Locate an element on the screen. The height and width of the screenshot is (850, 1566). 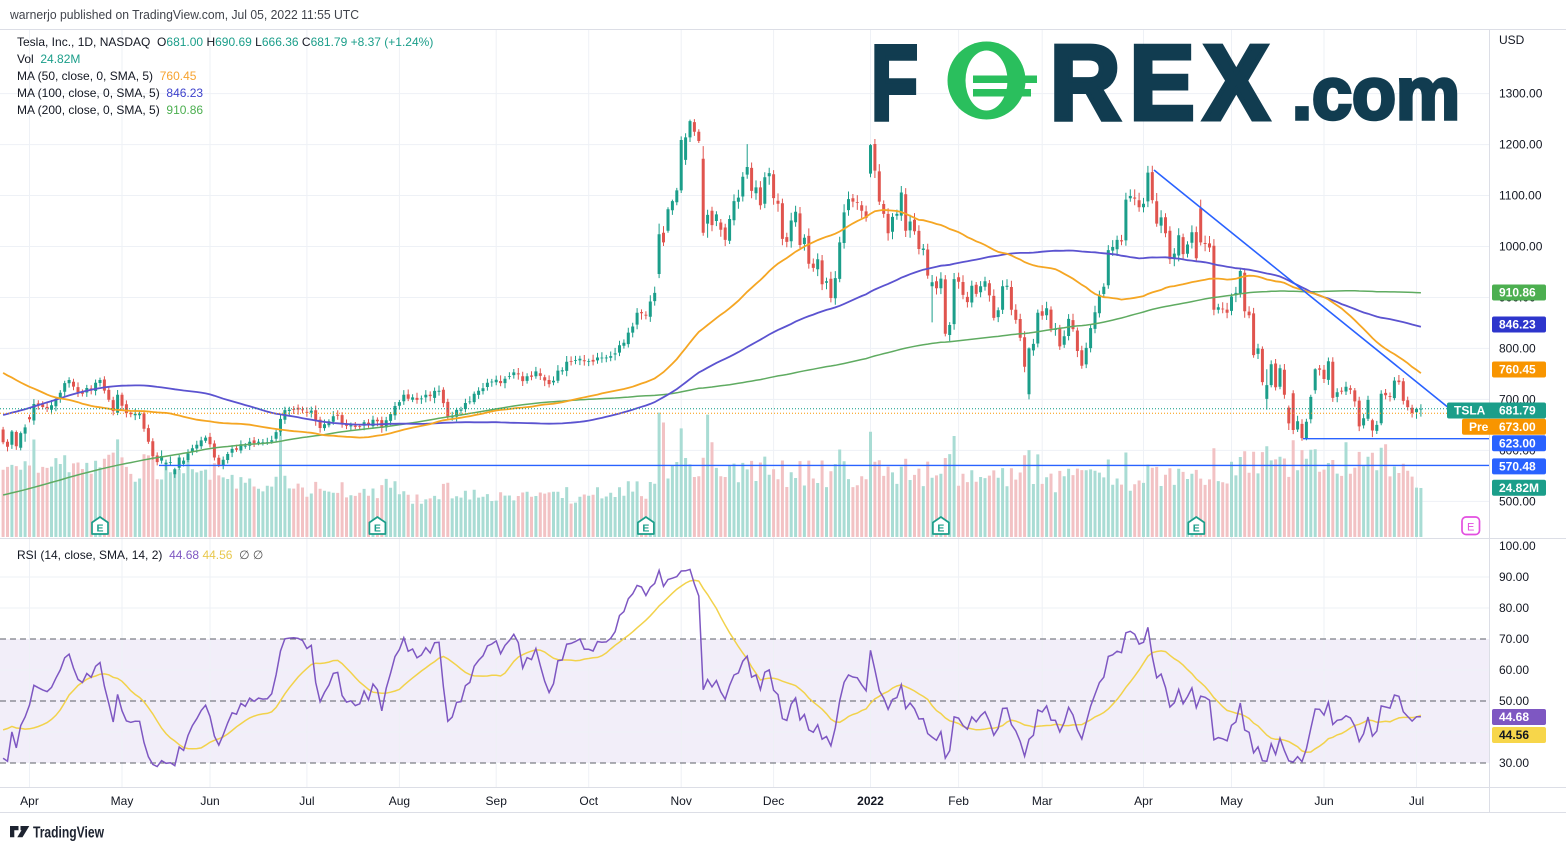
svg-text: 681.79 is located at coordinates (1517, 411).